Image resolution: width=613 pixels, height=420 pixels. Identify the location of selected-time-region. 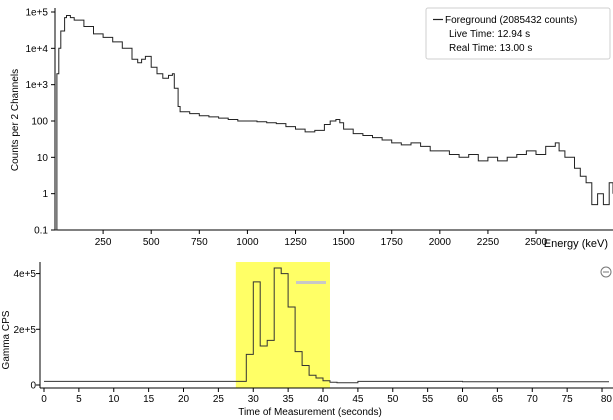
(282, 325).